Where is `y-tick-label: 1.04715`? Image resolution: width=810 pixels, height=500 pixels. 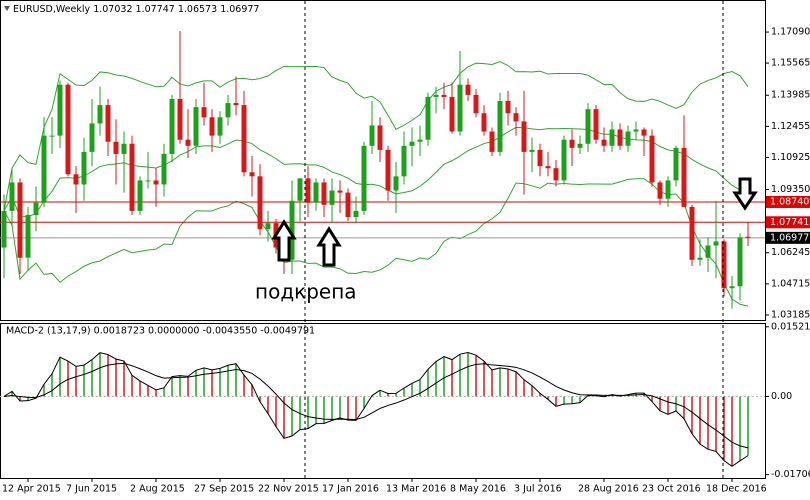
y-tick-label: 1.04715 is located at coordinates (790, 283).